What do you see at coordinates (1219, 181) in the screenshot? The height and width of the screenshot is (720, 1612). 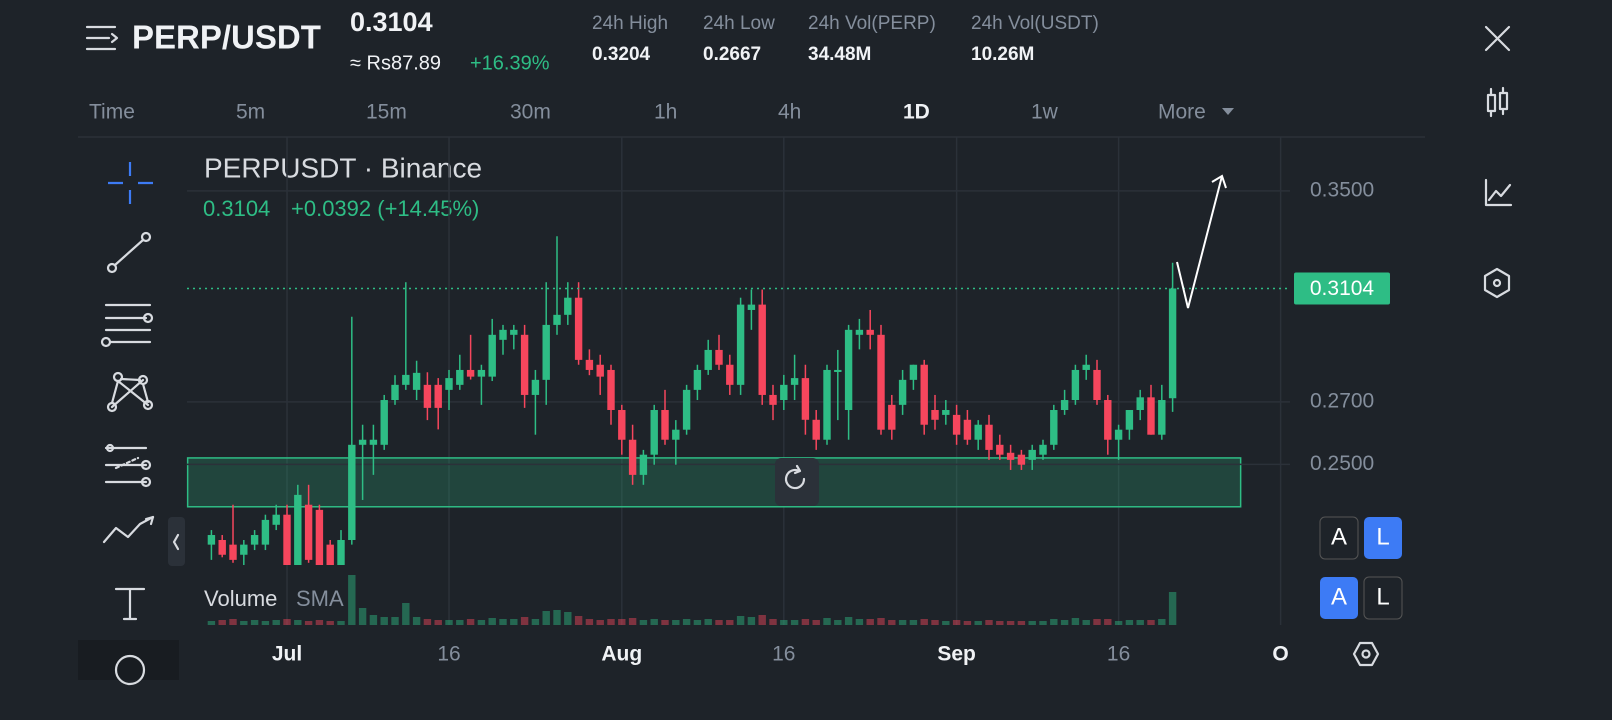 I see `arrow-head` at bounding box center [1219, 181].